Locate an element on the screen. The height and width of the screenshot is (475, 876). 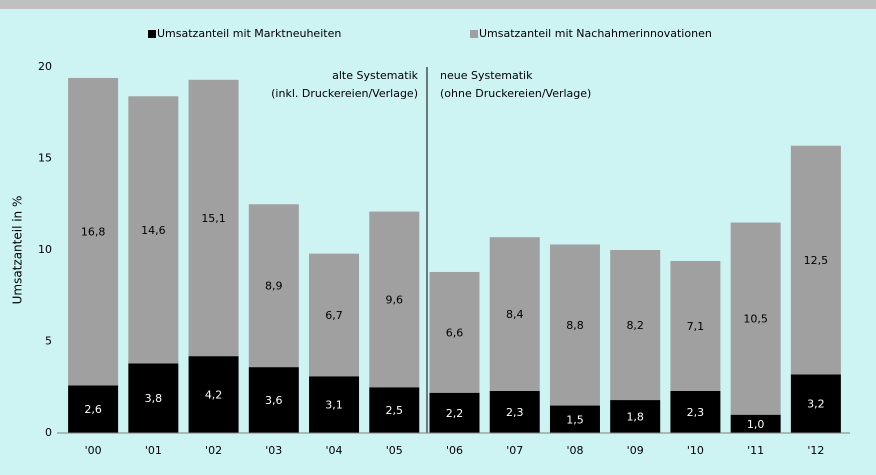
annotation: neue Systematik is located at coordinates (486, 75).